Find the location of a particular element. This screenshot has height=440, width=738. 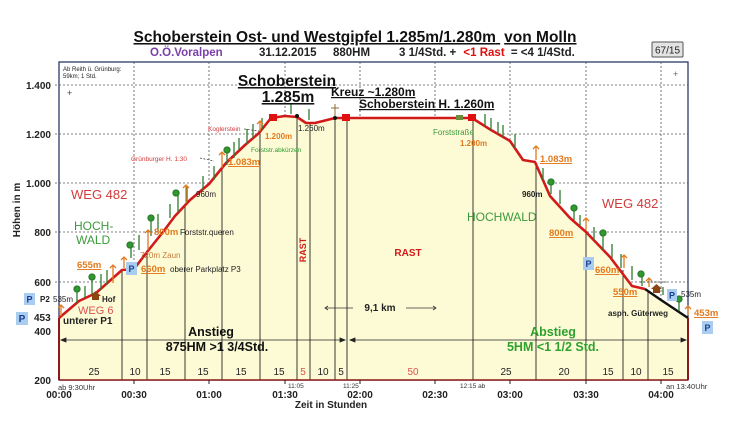

p2-label: P2 is located at coordinates (45, 299).